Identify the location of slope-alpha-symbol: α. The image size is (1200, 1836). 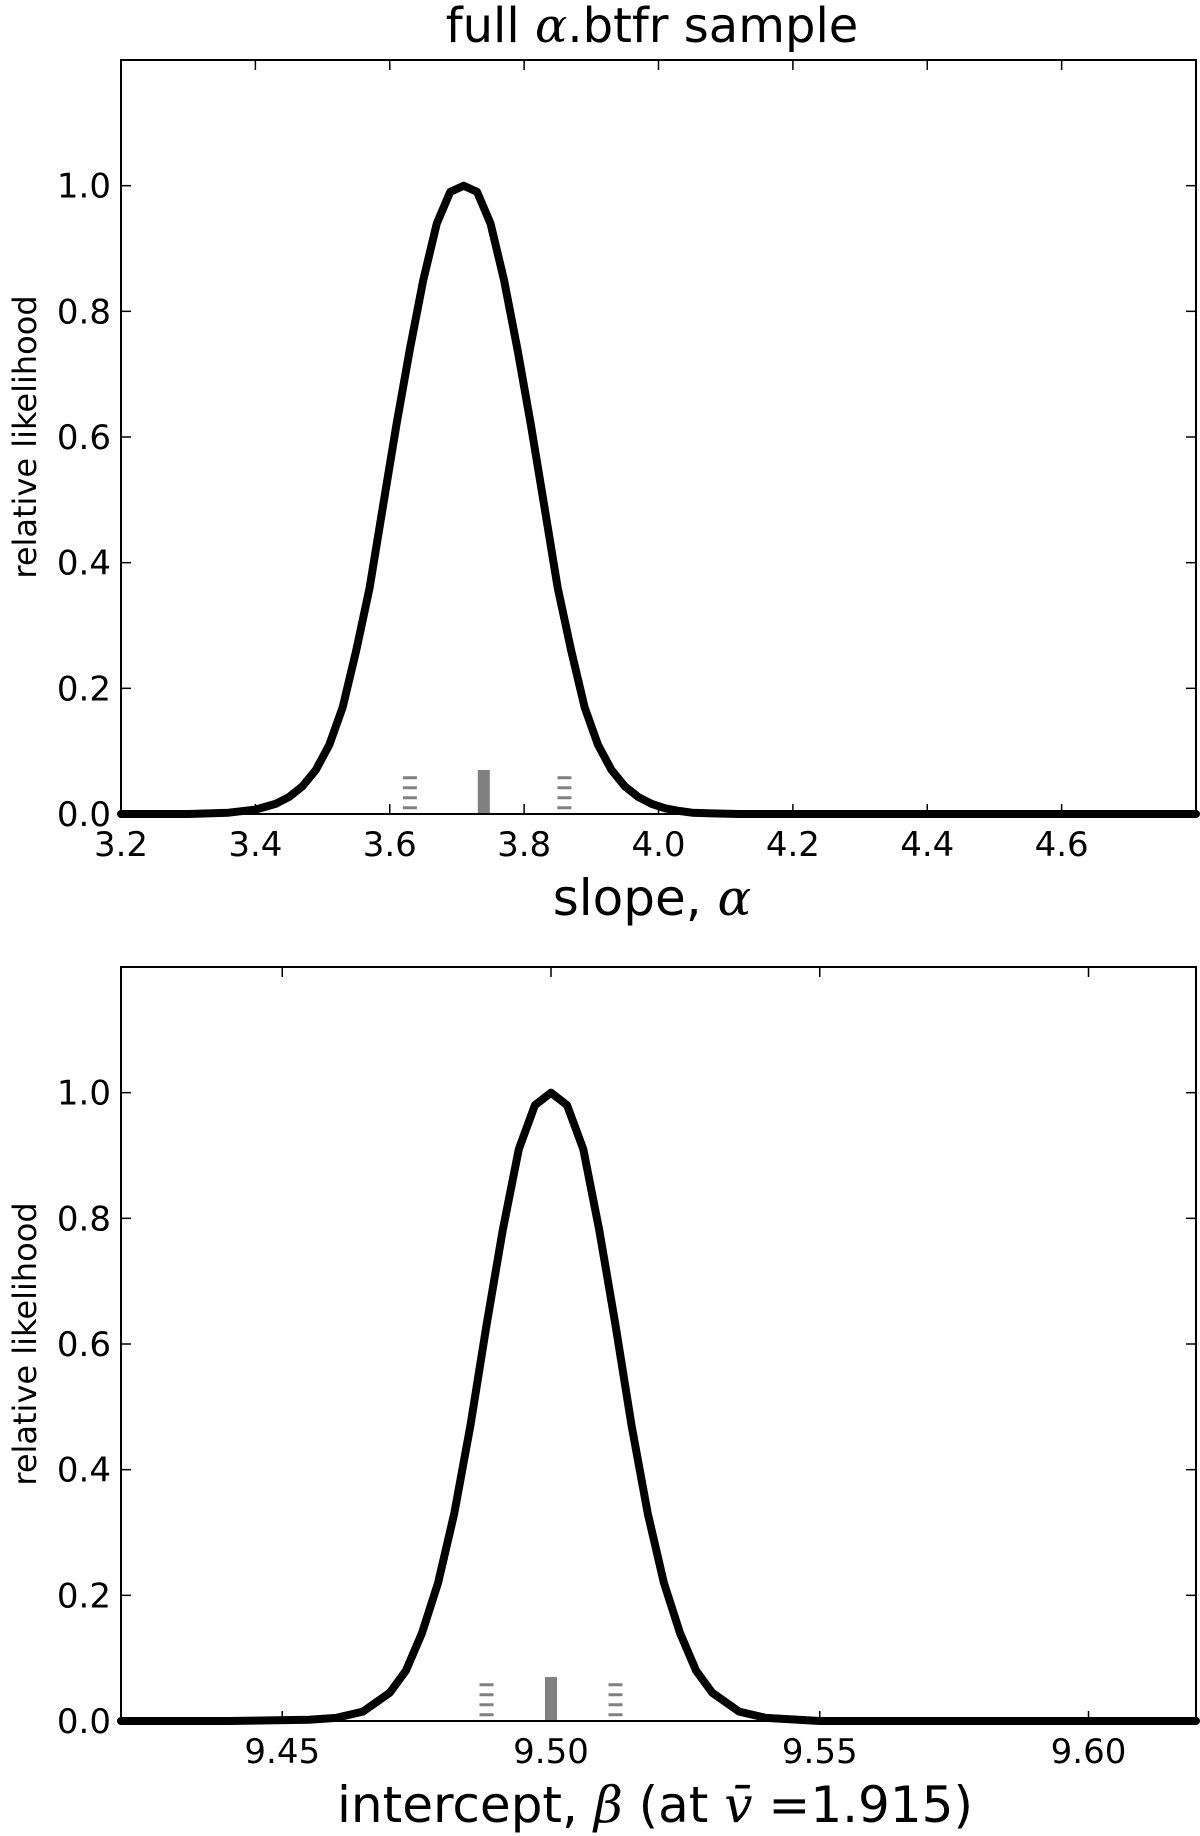
(735, 898).